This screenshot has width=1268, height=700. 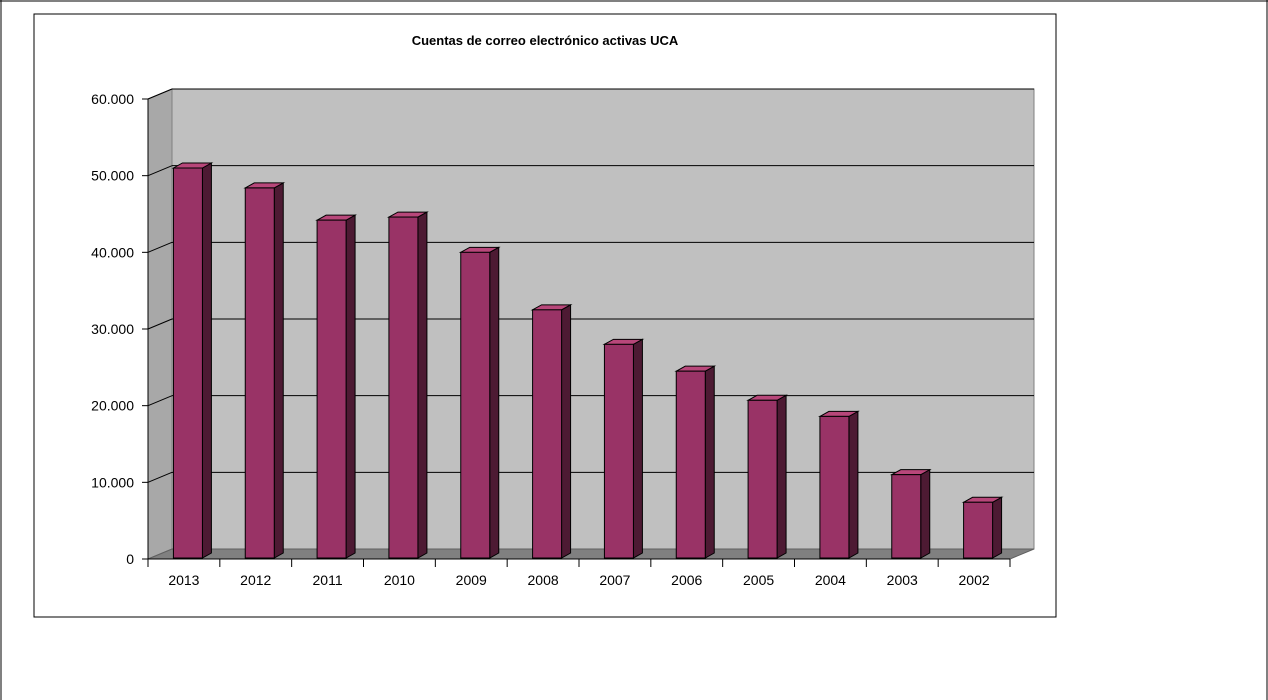 What do you see at coordinates (614, 580) in the screenshot?
I see `x-tick-label: 2007` at bounding box center [614, 580].